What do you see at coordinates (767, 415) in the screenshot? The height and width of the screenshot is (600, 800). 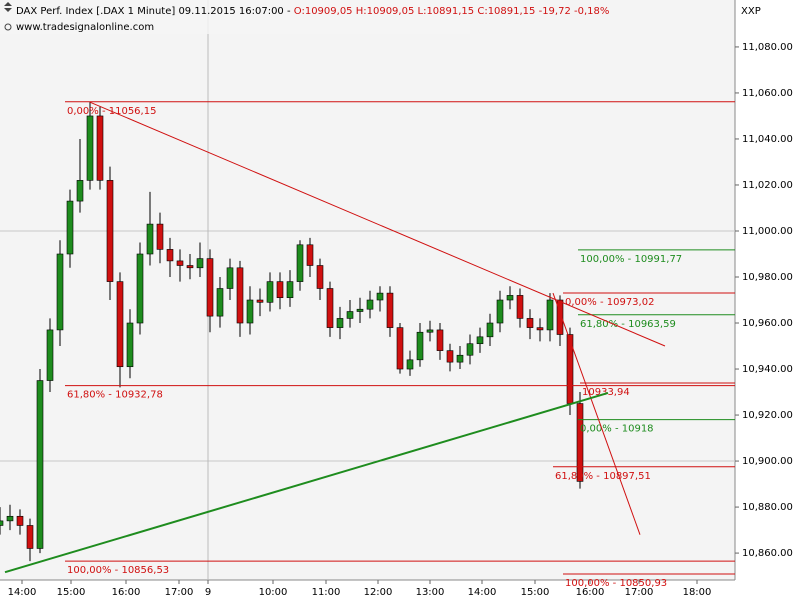 I see `y-tick-label: 10,920.00` at bounding box center [767, 415].